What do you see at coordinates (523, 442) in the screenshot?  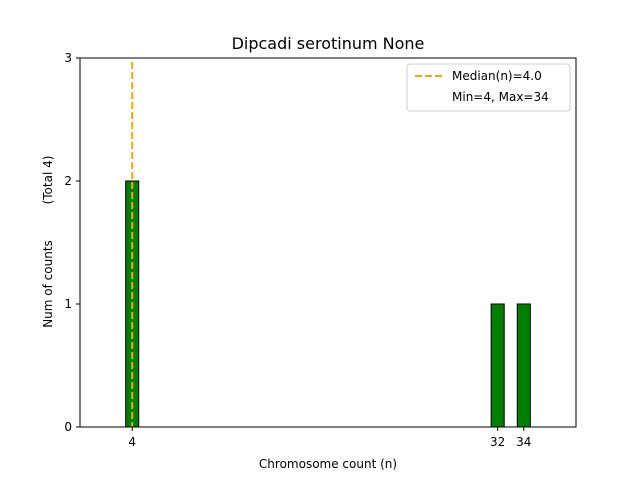 I see `x-tick-label: 34` at bounding box center [523, 442].